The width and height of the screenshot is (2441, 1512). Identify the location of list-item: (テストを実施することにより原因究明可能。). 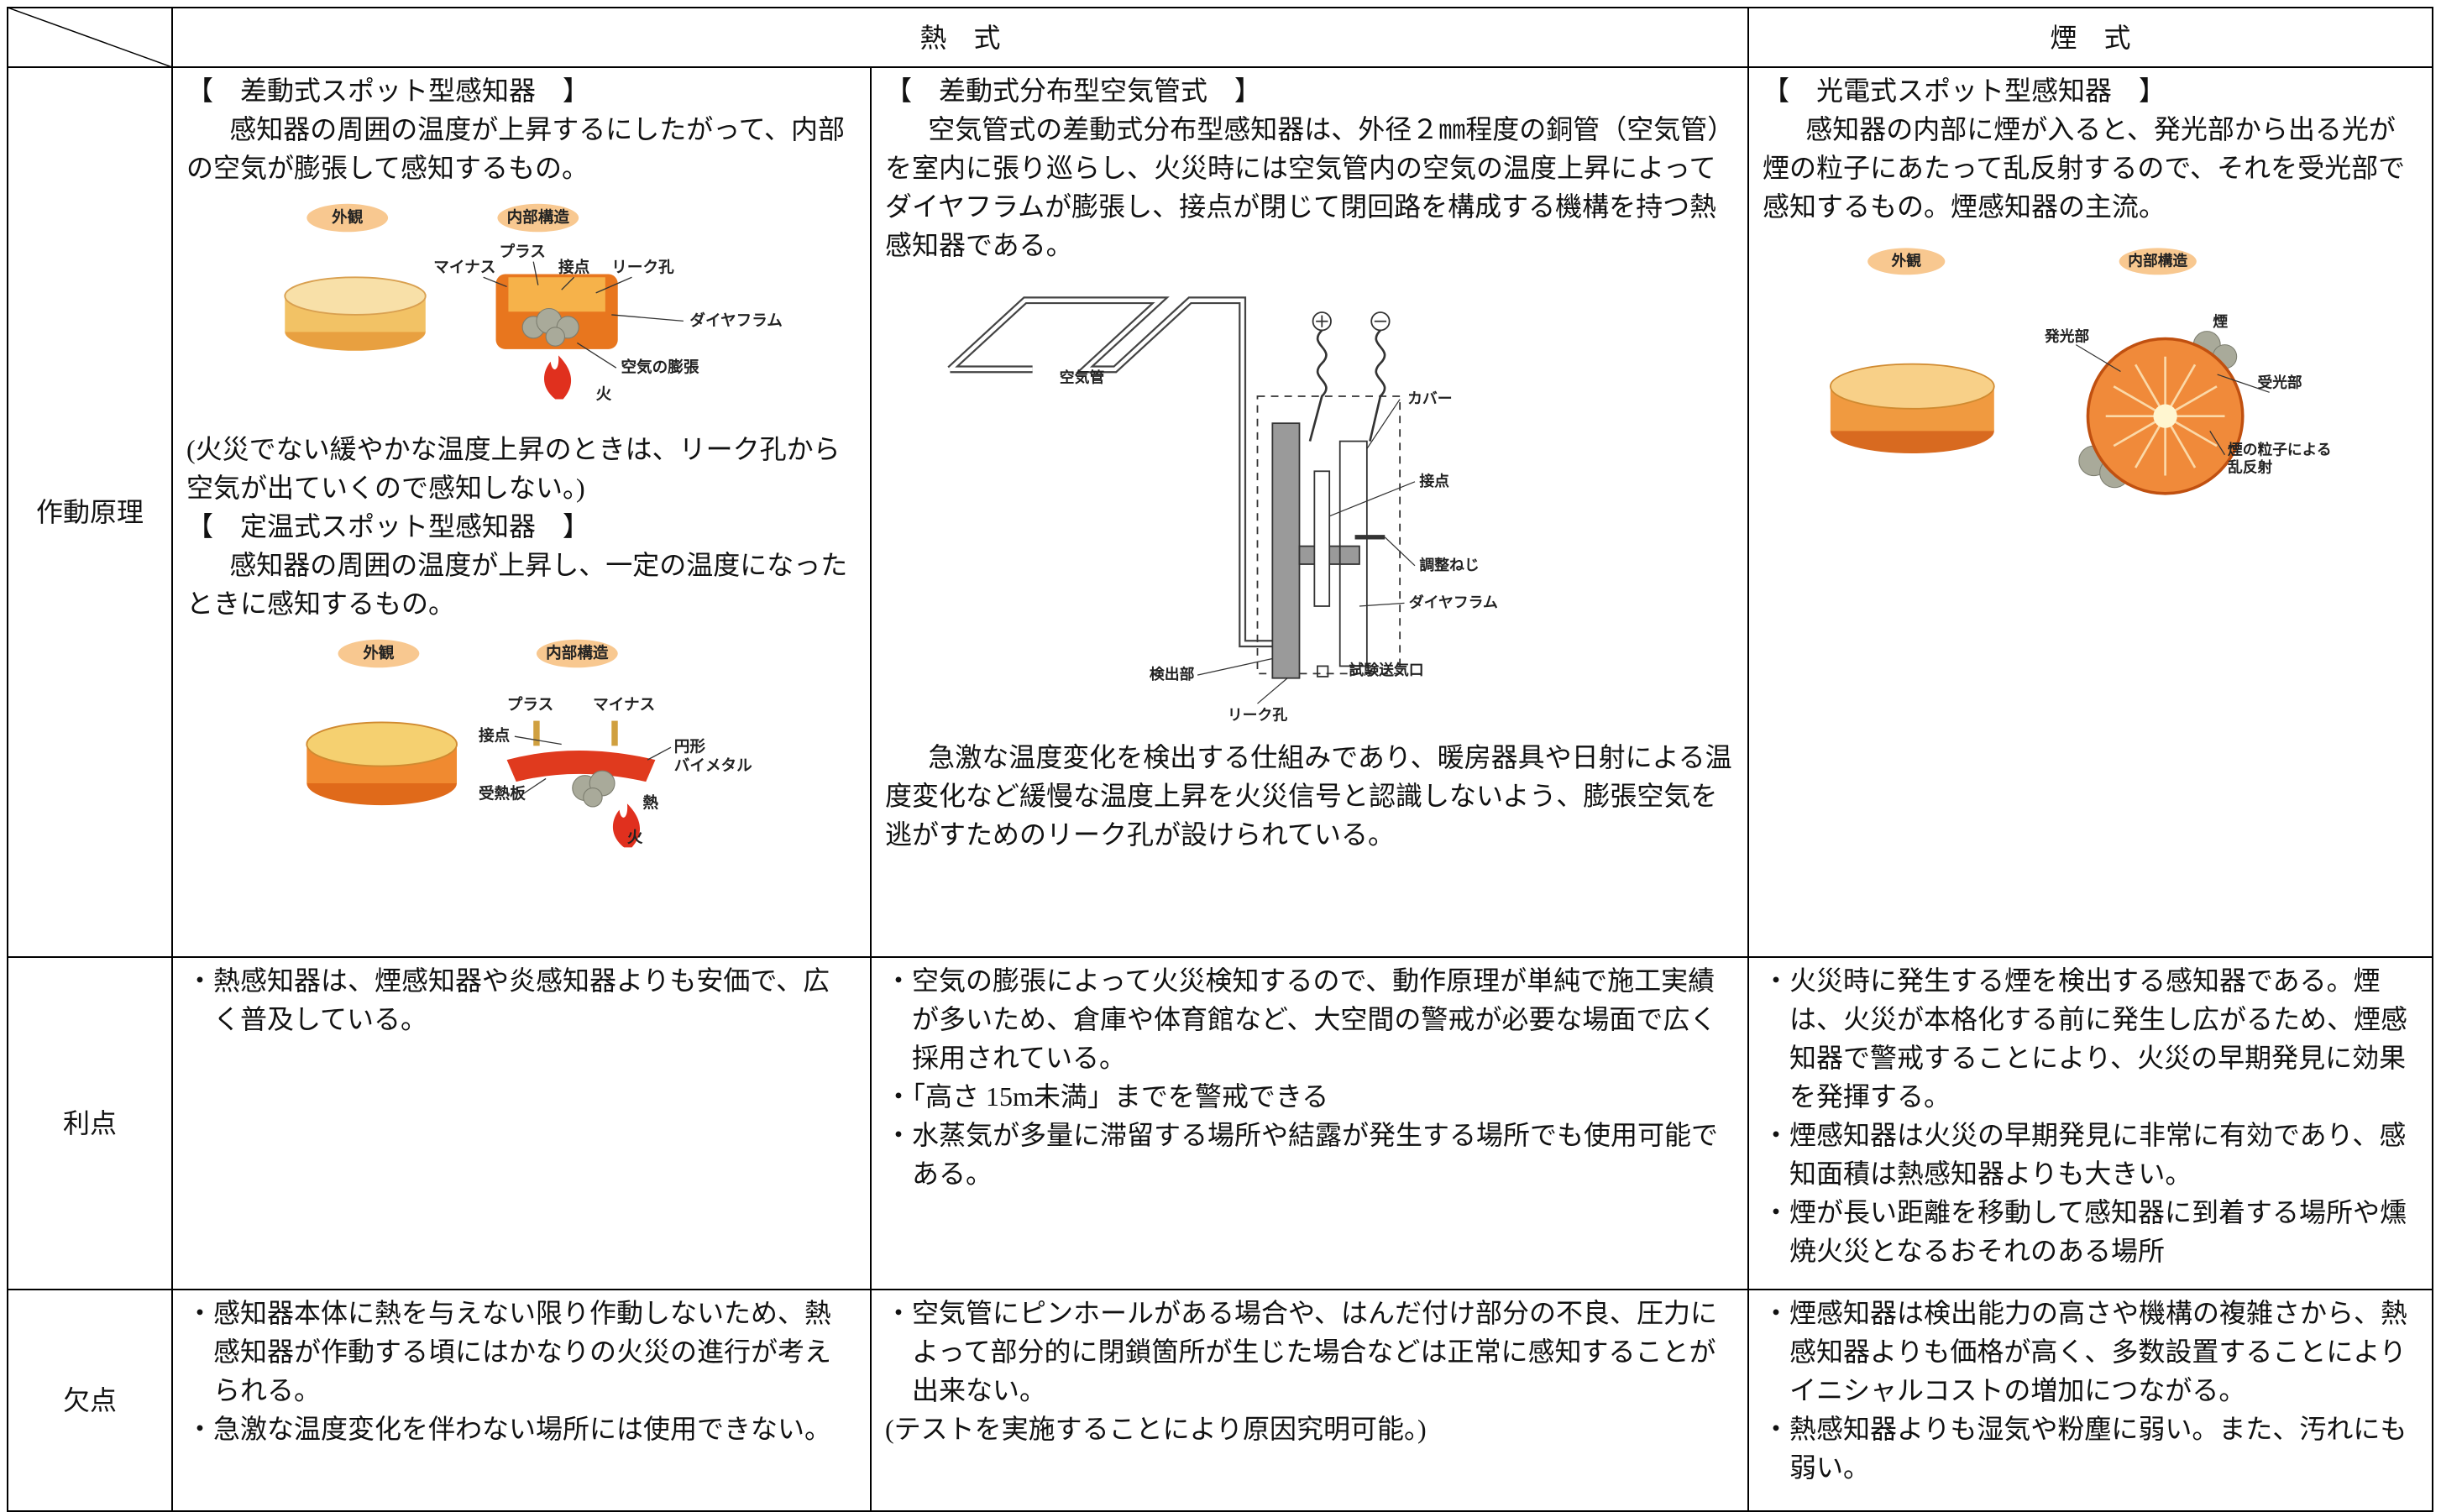
(1156, 1429).